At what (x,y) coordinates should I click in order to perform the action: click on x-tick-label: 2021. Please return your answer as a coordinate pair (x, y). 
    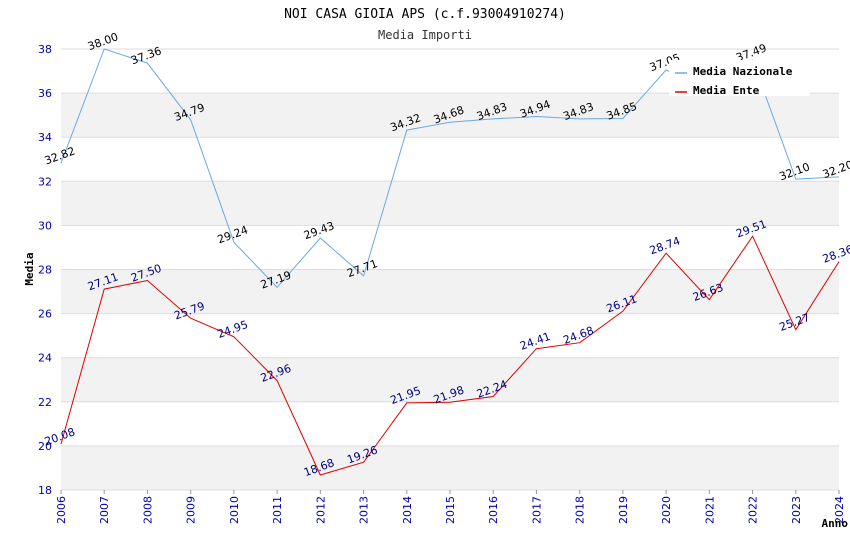
    Looking at the image, I should click on (709, 510).